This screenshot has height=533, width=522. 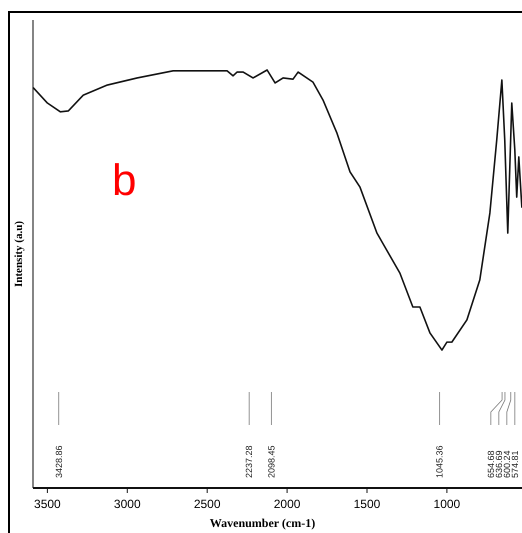 What do you see at coordinates (515, 464) in the screenshot?
I see `annotation: 574.81` at bounding box center [515, 464].